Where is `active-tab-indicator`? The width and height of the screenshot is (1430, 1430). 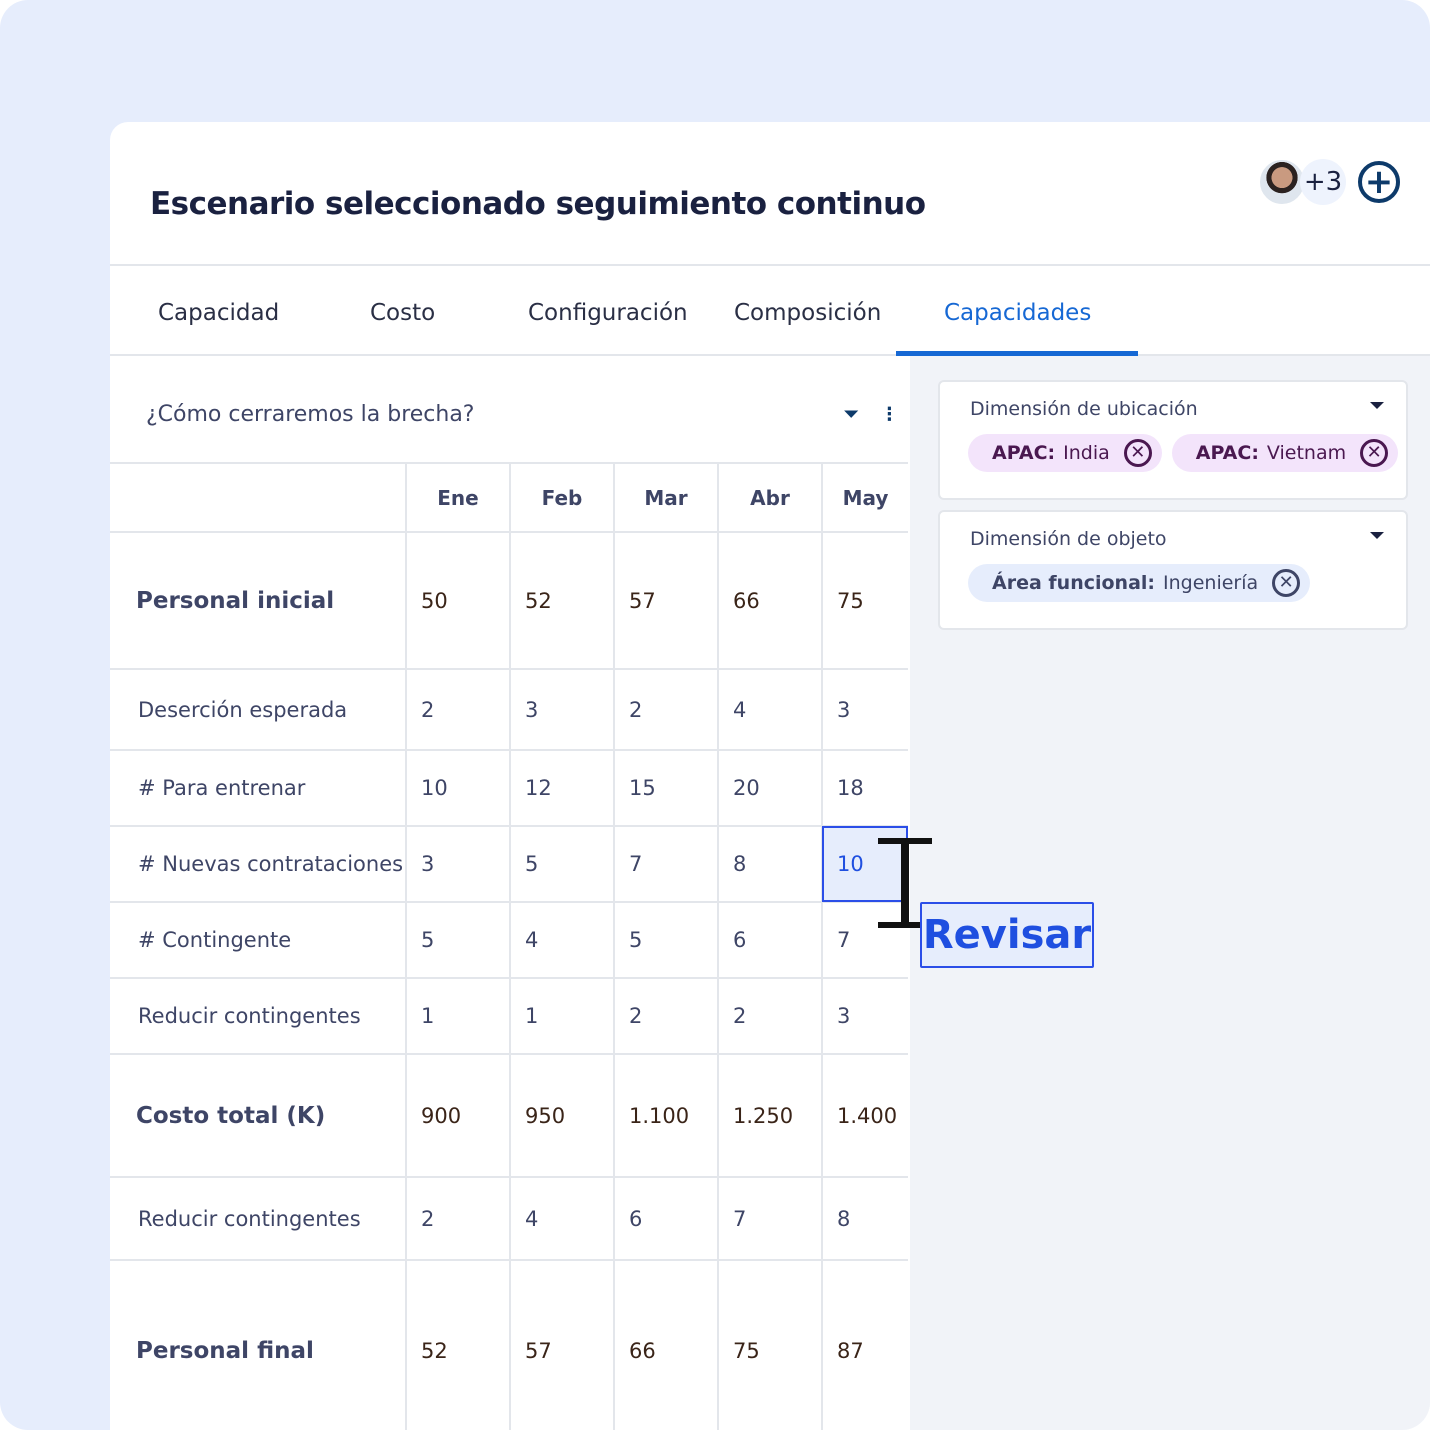 active-tab-indicator is located at coordinates (1017, 353).